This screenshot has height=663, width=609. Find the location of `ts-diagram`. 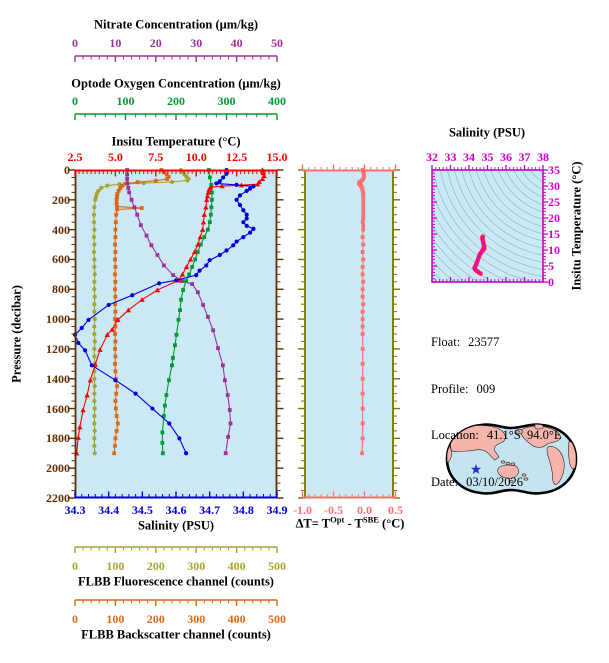

ts-diagram is located at coordinates (489, 224).